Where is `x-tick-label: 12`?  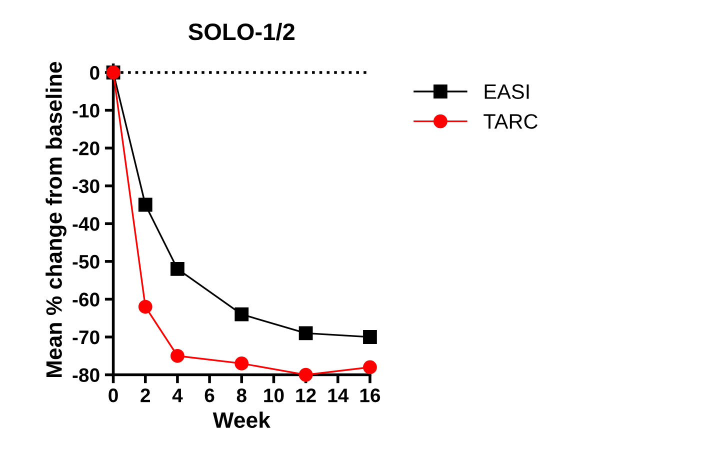
x-tick-label: 12 is located at coordinates (306, 395).